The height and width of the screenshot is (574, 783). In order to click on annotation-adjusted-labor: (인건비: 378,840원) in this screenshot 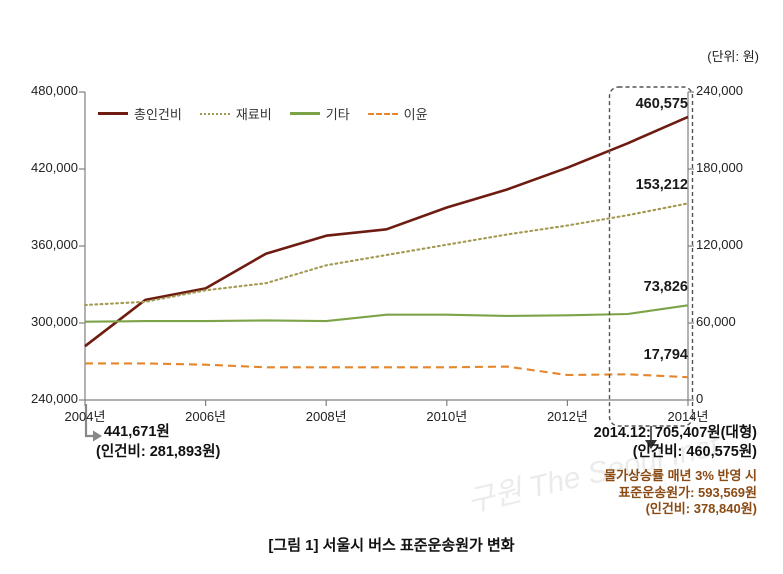, I will do `click(701, 508)`.